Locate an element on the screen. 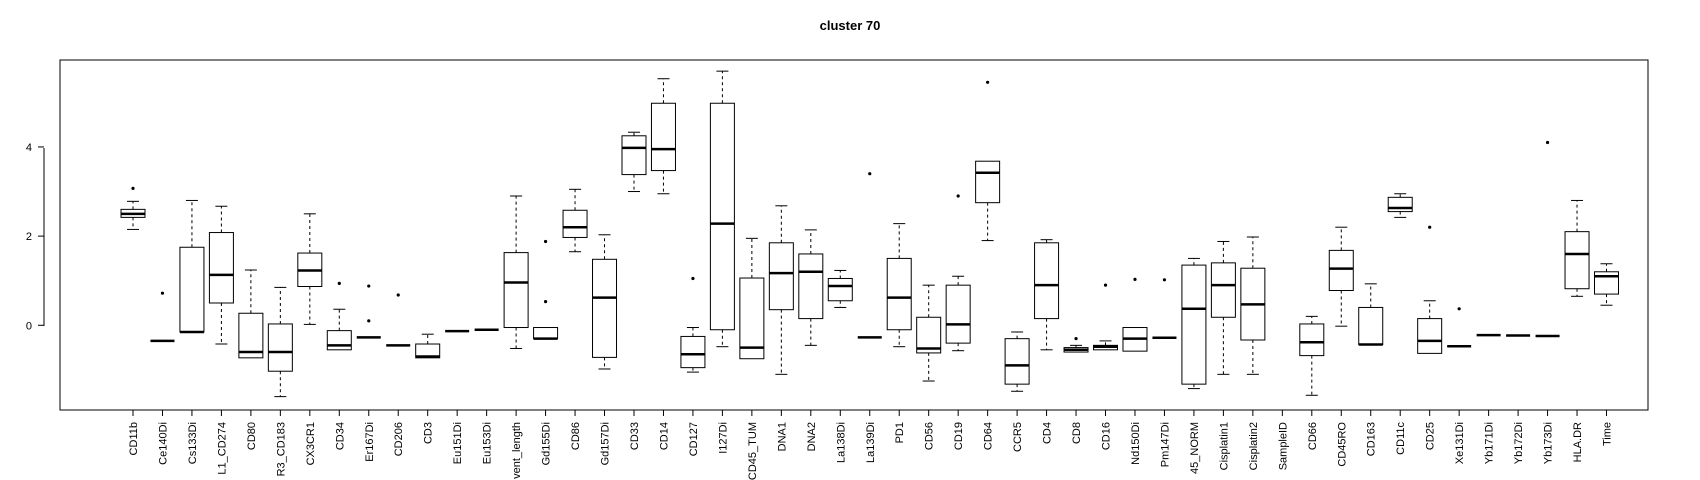  box-cisplatin1 is located at coordinates (1223, 307).